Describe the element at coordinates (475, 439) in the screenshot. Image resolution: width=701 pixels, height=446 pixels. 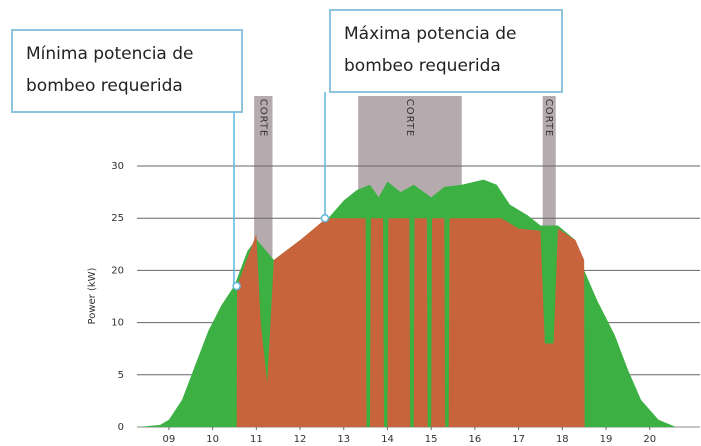
I see `x-tick-label: 16` at that location.